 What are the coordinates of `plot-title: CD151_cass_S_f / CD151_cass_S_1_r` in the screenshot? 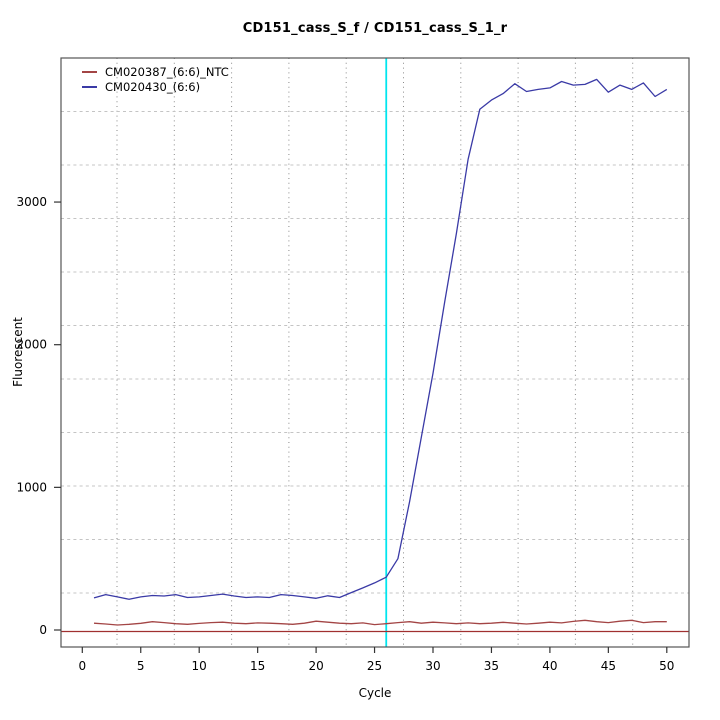 It's located at (375, 28).